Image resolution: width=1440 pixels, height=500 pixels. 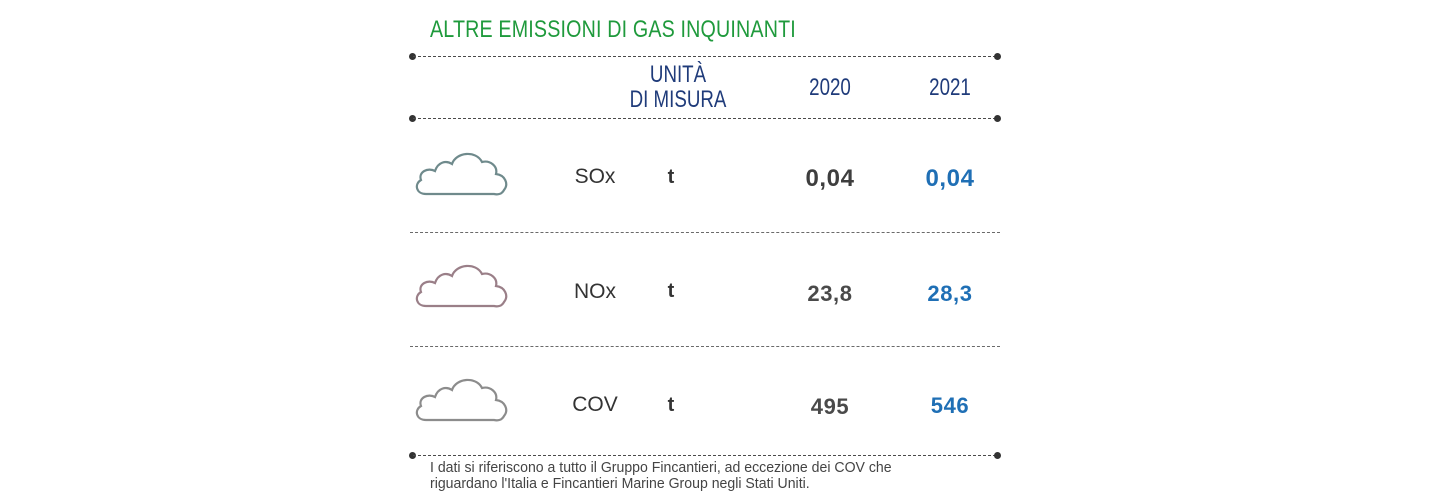 What do you see at coordinates (613, 29) in the screenshot?
I see `table-title: ALTRE EMISSIONI DI GAS INQUINANTI` at bounding box center [613, 29].